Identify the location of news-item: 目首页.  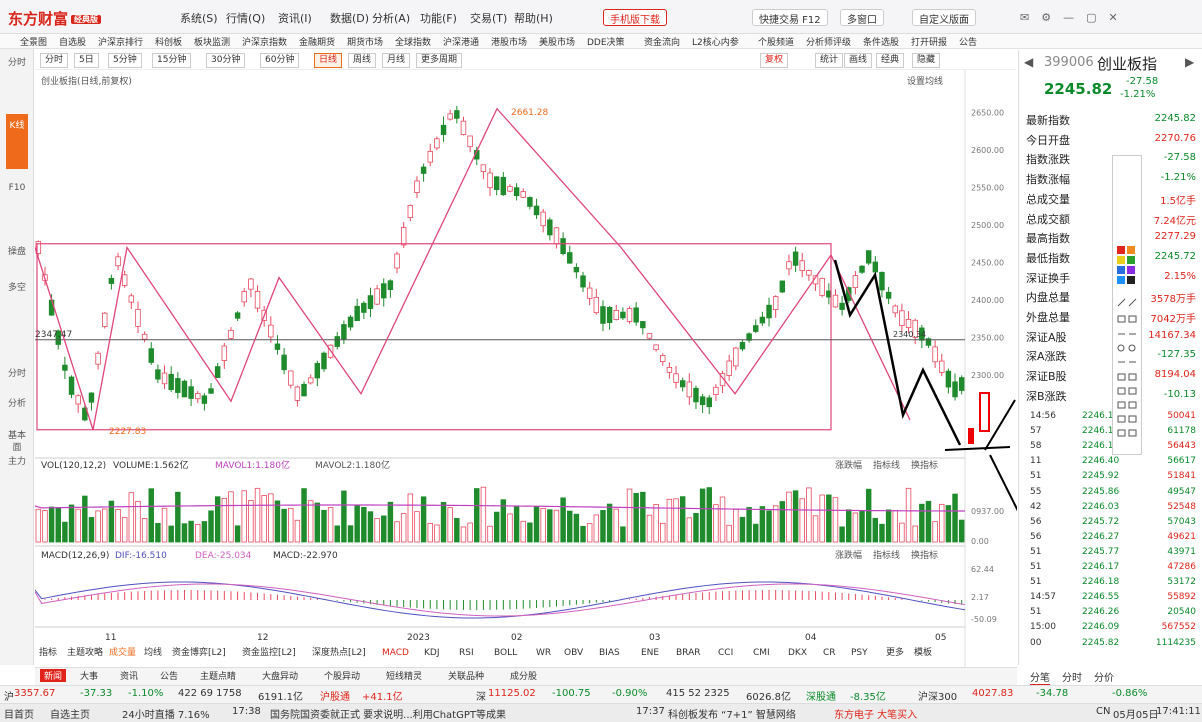
(19, 715).